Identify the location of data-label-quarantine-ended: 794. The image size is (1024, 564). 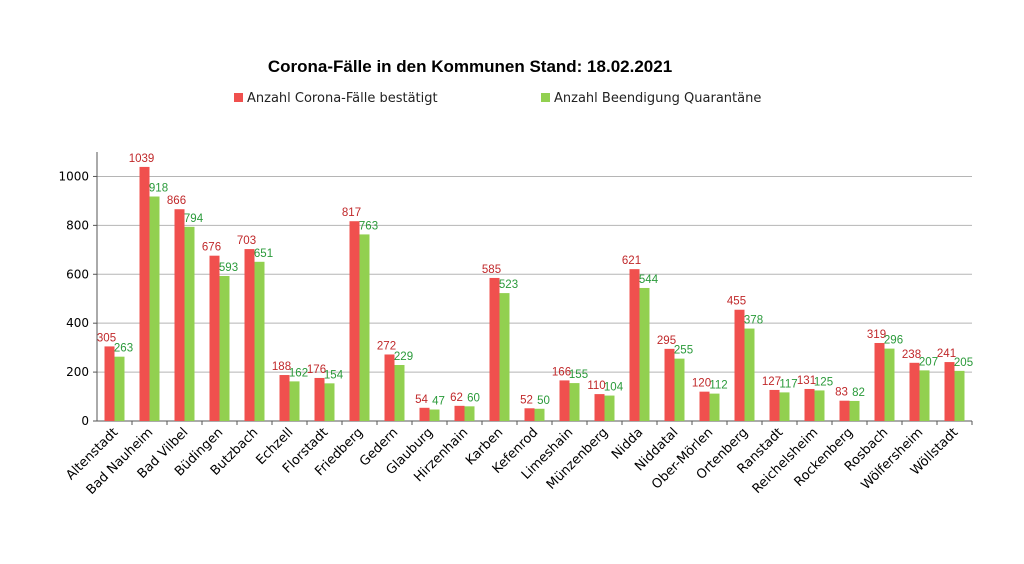
(194, 219).